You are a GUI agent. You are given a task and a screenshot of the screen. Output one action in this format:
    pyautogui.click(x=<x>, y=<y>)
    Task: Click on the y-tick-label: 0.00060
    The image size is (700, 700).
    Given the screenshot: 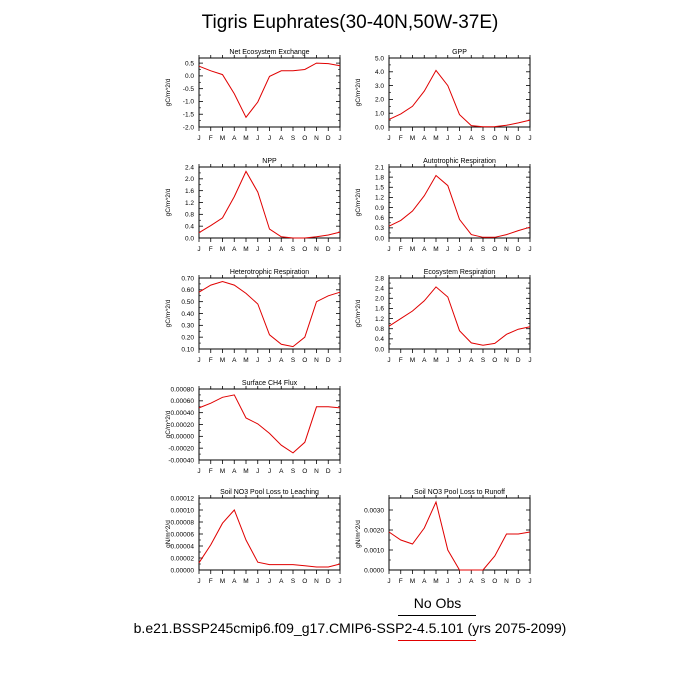 What is the action you would take?
    pyautogui.click(x=183, y=401)
    